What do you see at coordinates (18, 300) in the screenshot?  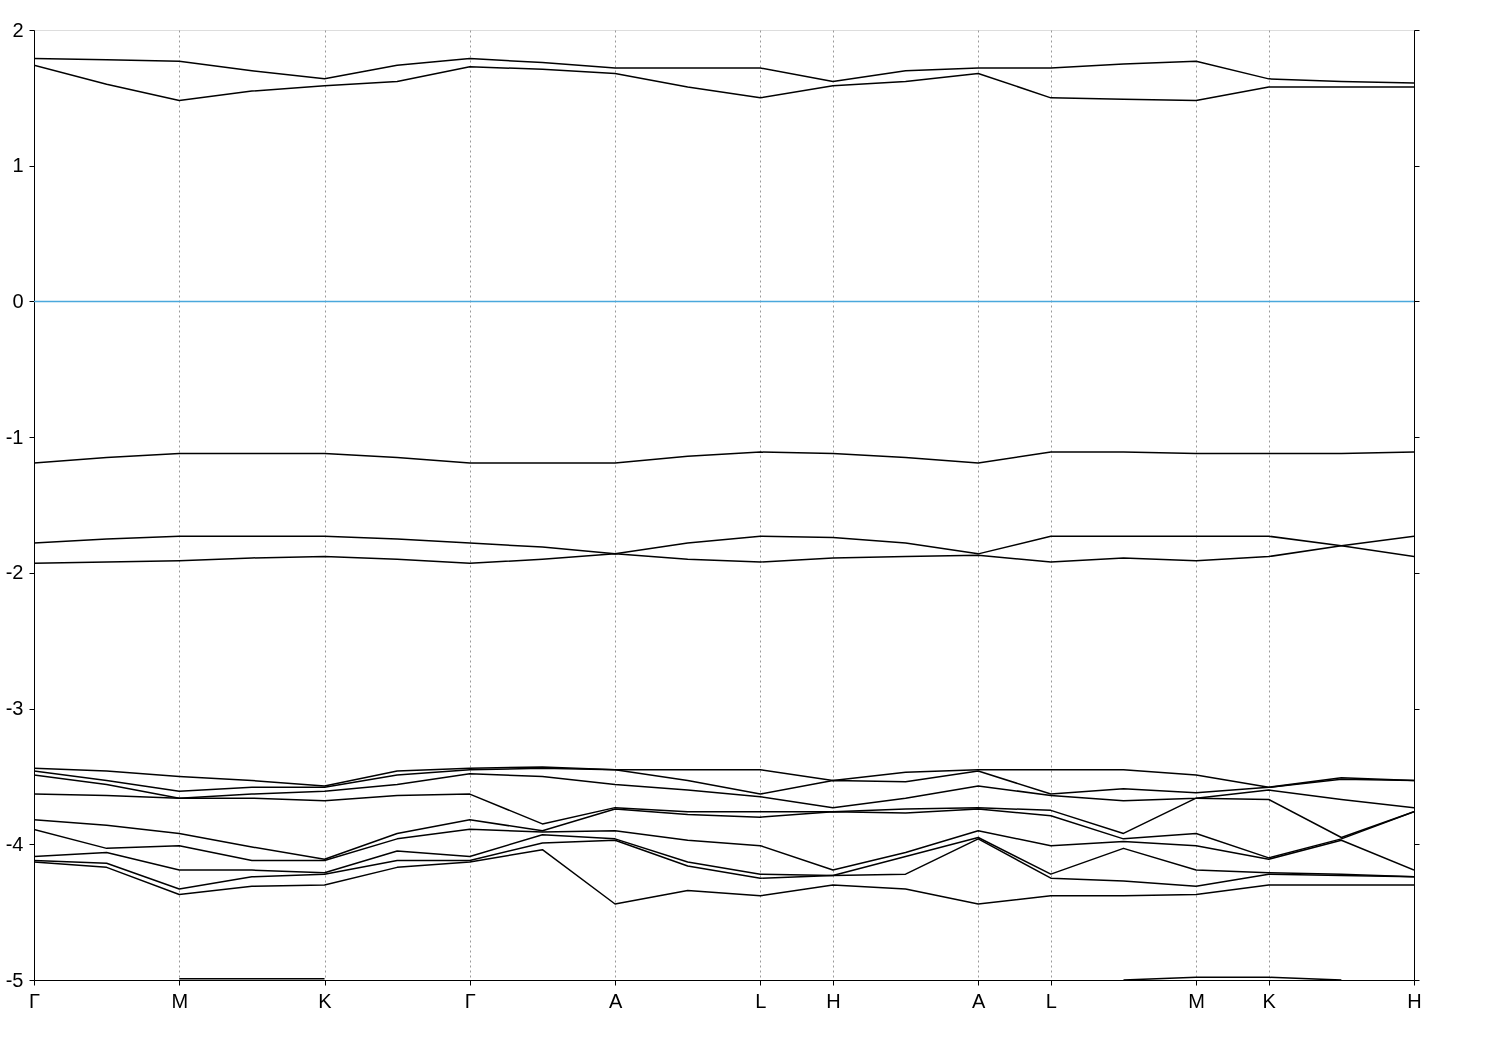 I see `y-tick-label: 0` at bounding box center [18, 300].